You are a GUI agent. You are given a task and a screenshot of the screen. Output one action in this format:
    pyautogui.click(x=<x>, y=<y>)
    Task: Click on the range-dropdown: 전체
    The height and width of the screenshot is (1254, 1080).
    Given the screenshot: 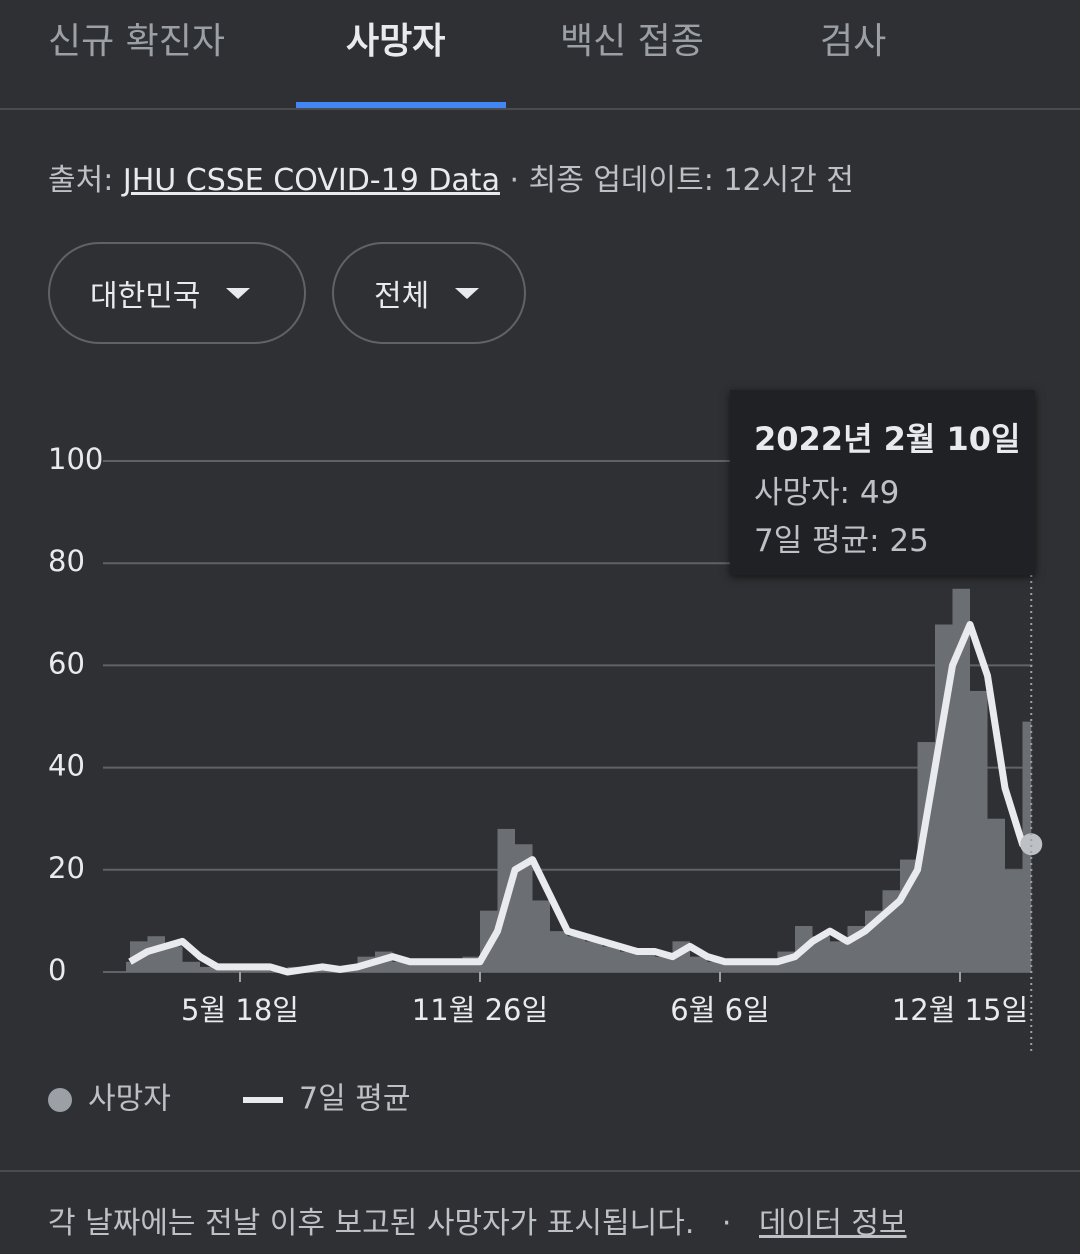 What is the action you would take?
    pyautogui.click(x=429, y=293)
    